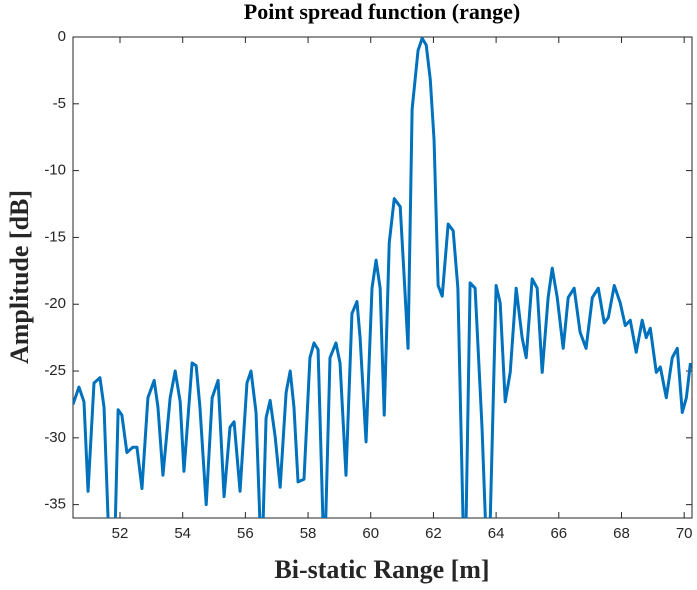 The image size is (697, 590). I want to click on x-tick-label: 70, so click(684, 533).